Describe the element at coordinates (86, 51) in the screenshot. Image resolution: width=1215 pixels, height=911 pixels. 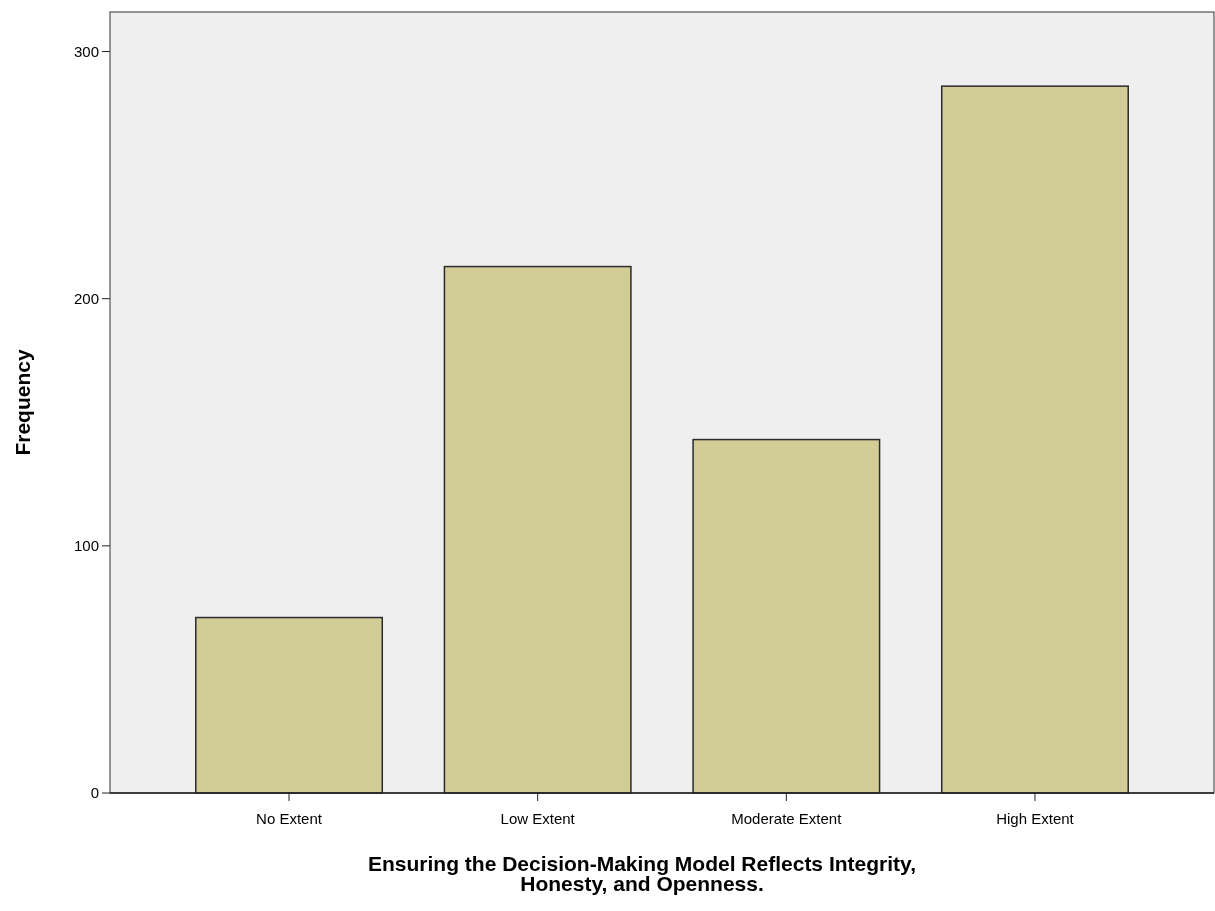
I see `y-tick-label: 300` at that location.